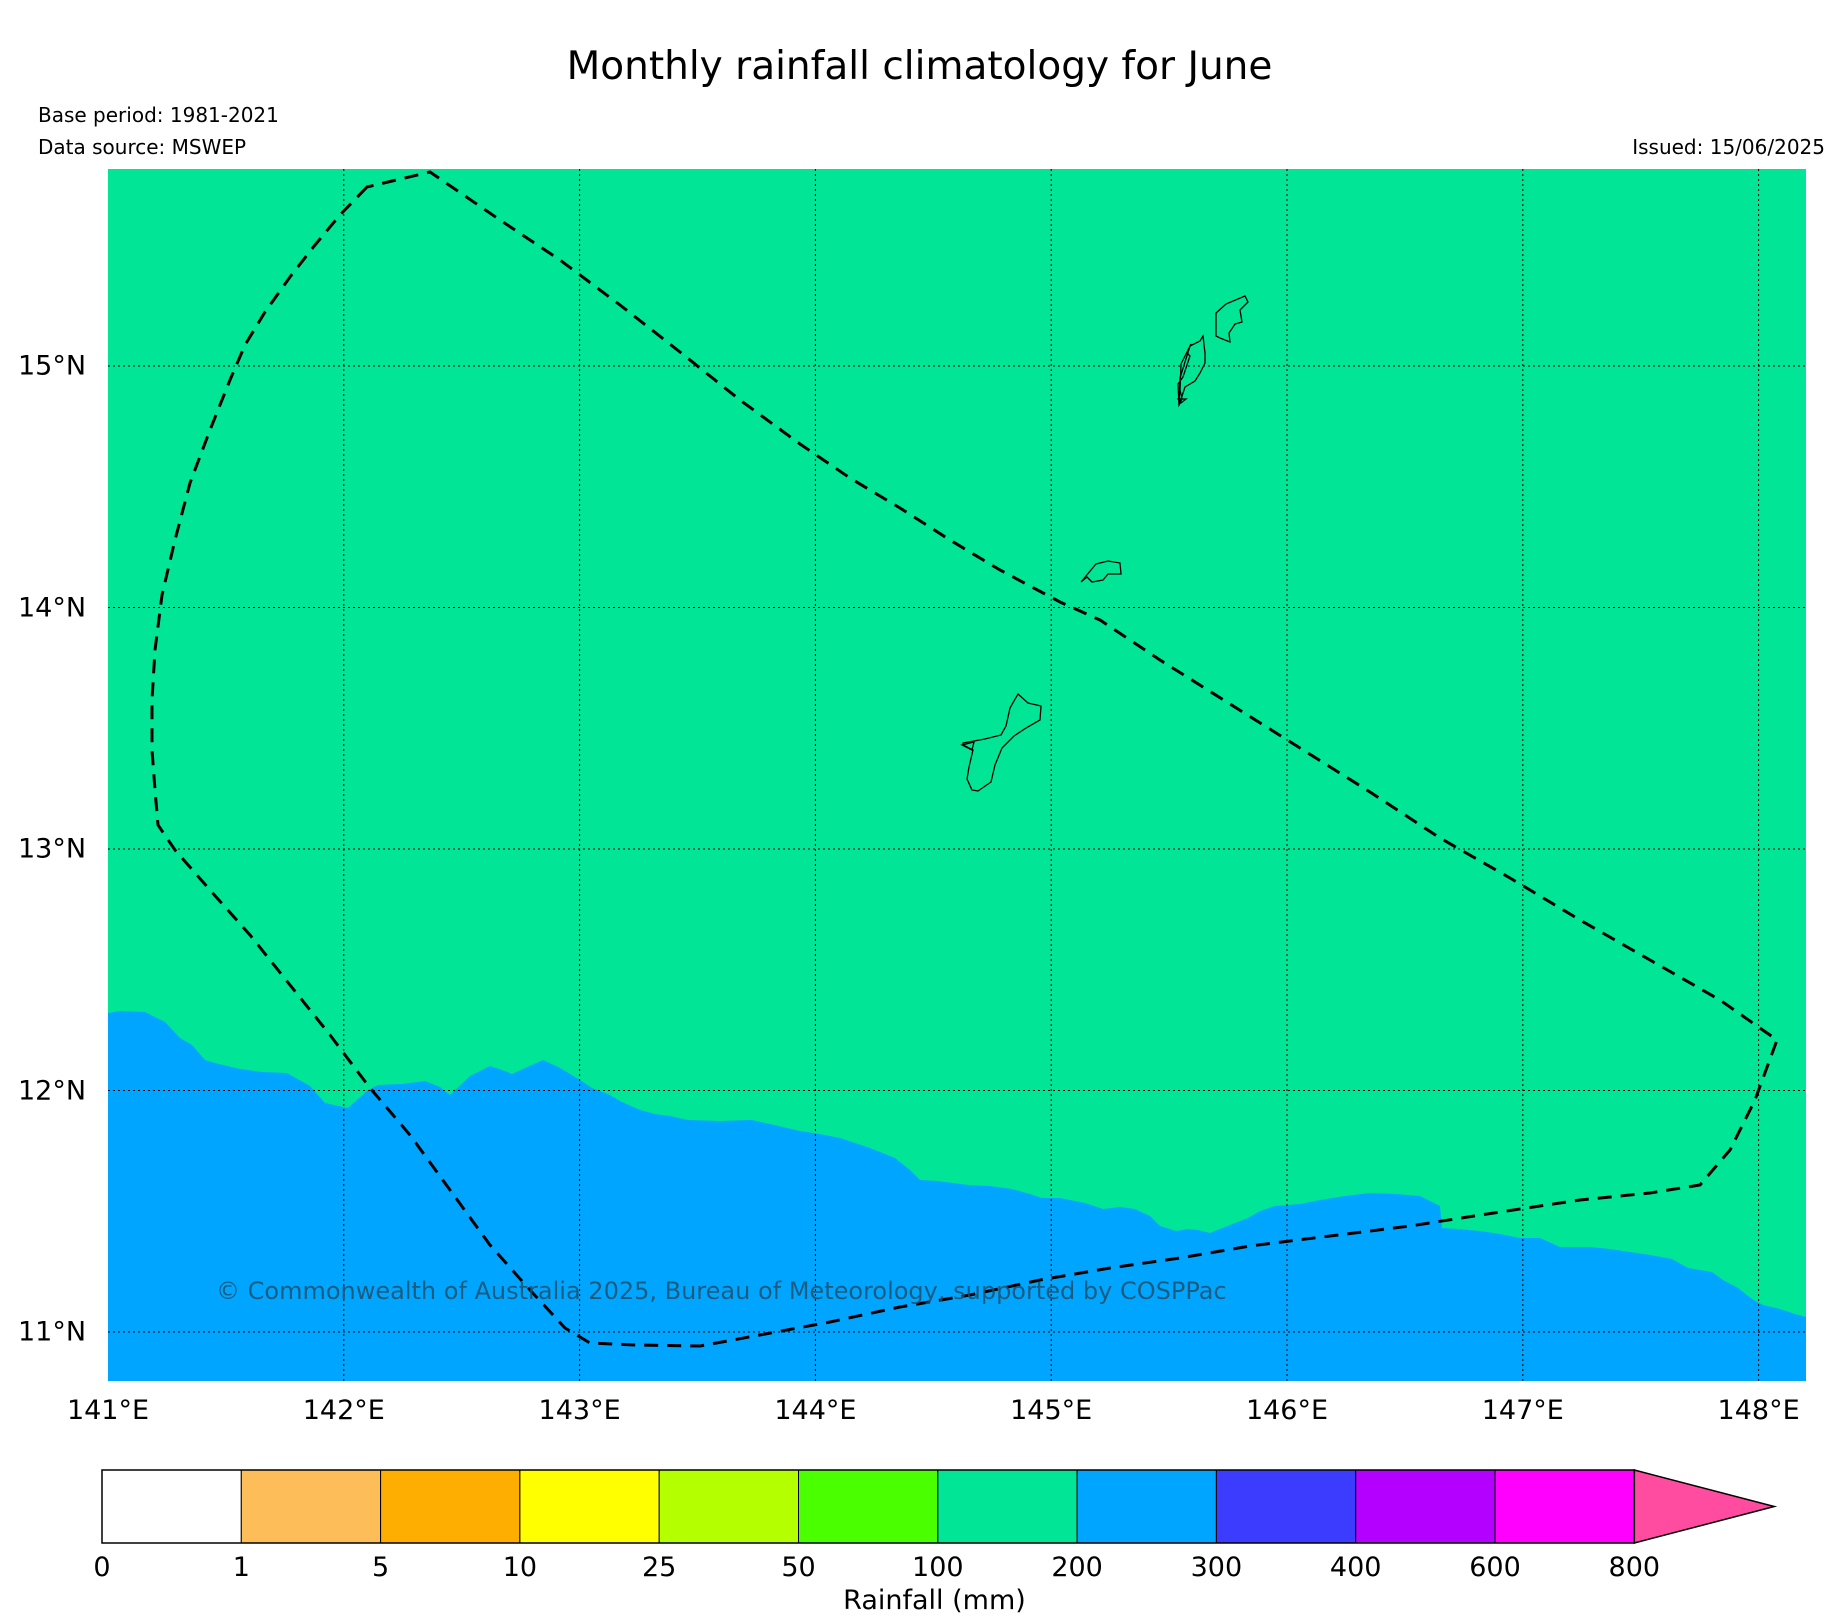  Describe the element at coordinates (1051, 1410) in the screenshot. I see `x-tick-label: 145°E` at that location.